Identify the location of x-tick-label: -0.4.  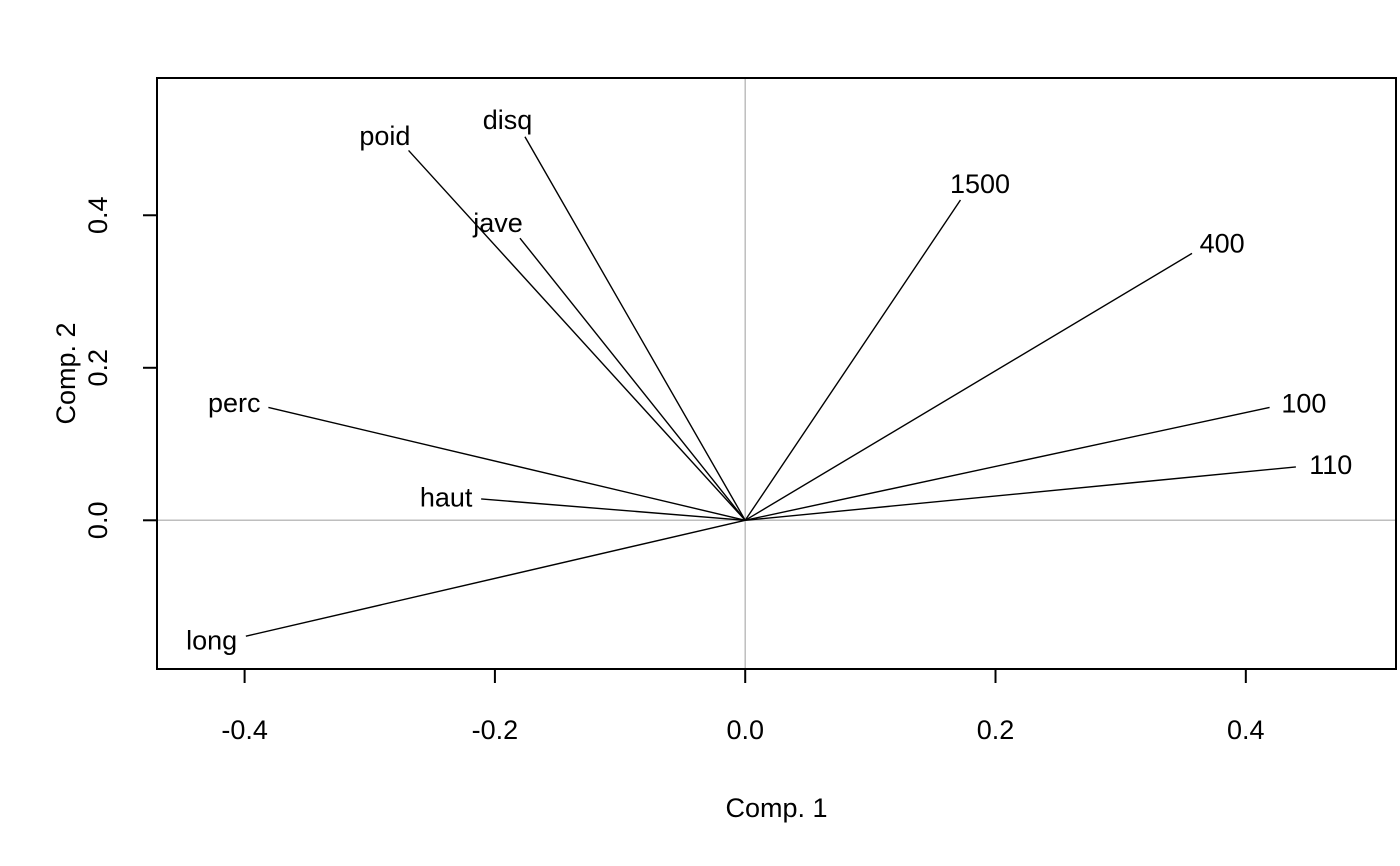
(244, 730).